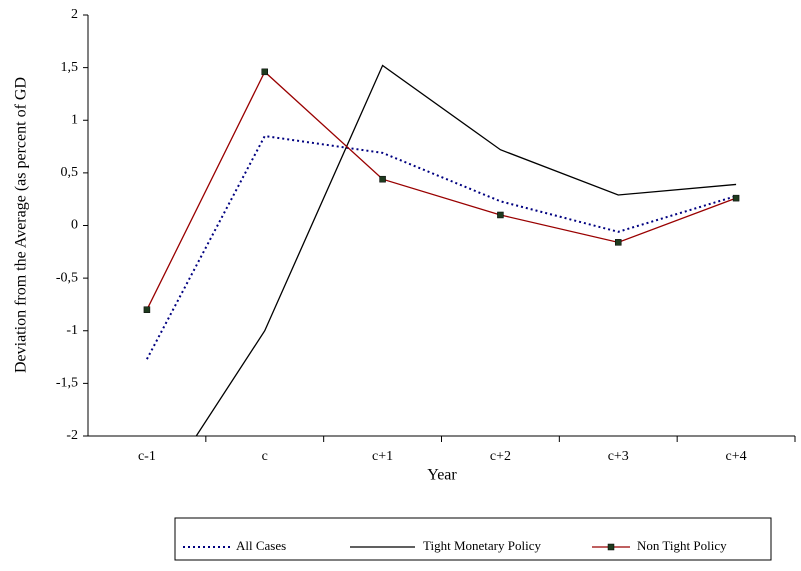 The height and width of the screenshot is (571, 801). I want to click on x-tick-label: c+2, so click(500, 456).